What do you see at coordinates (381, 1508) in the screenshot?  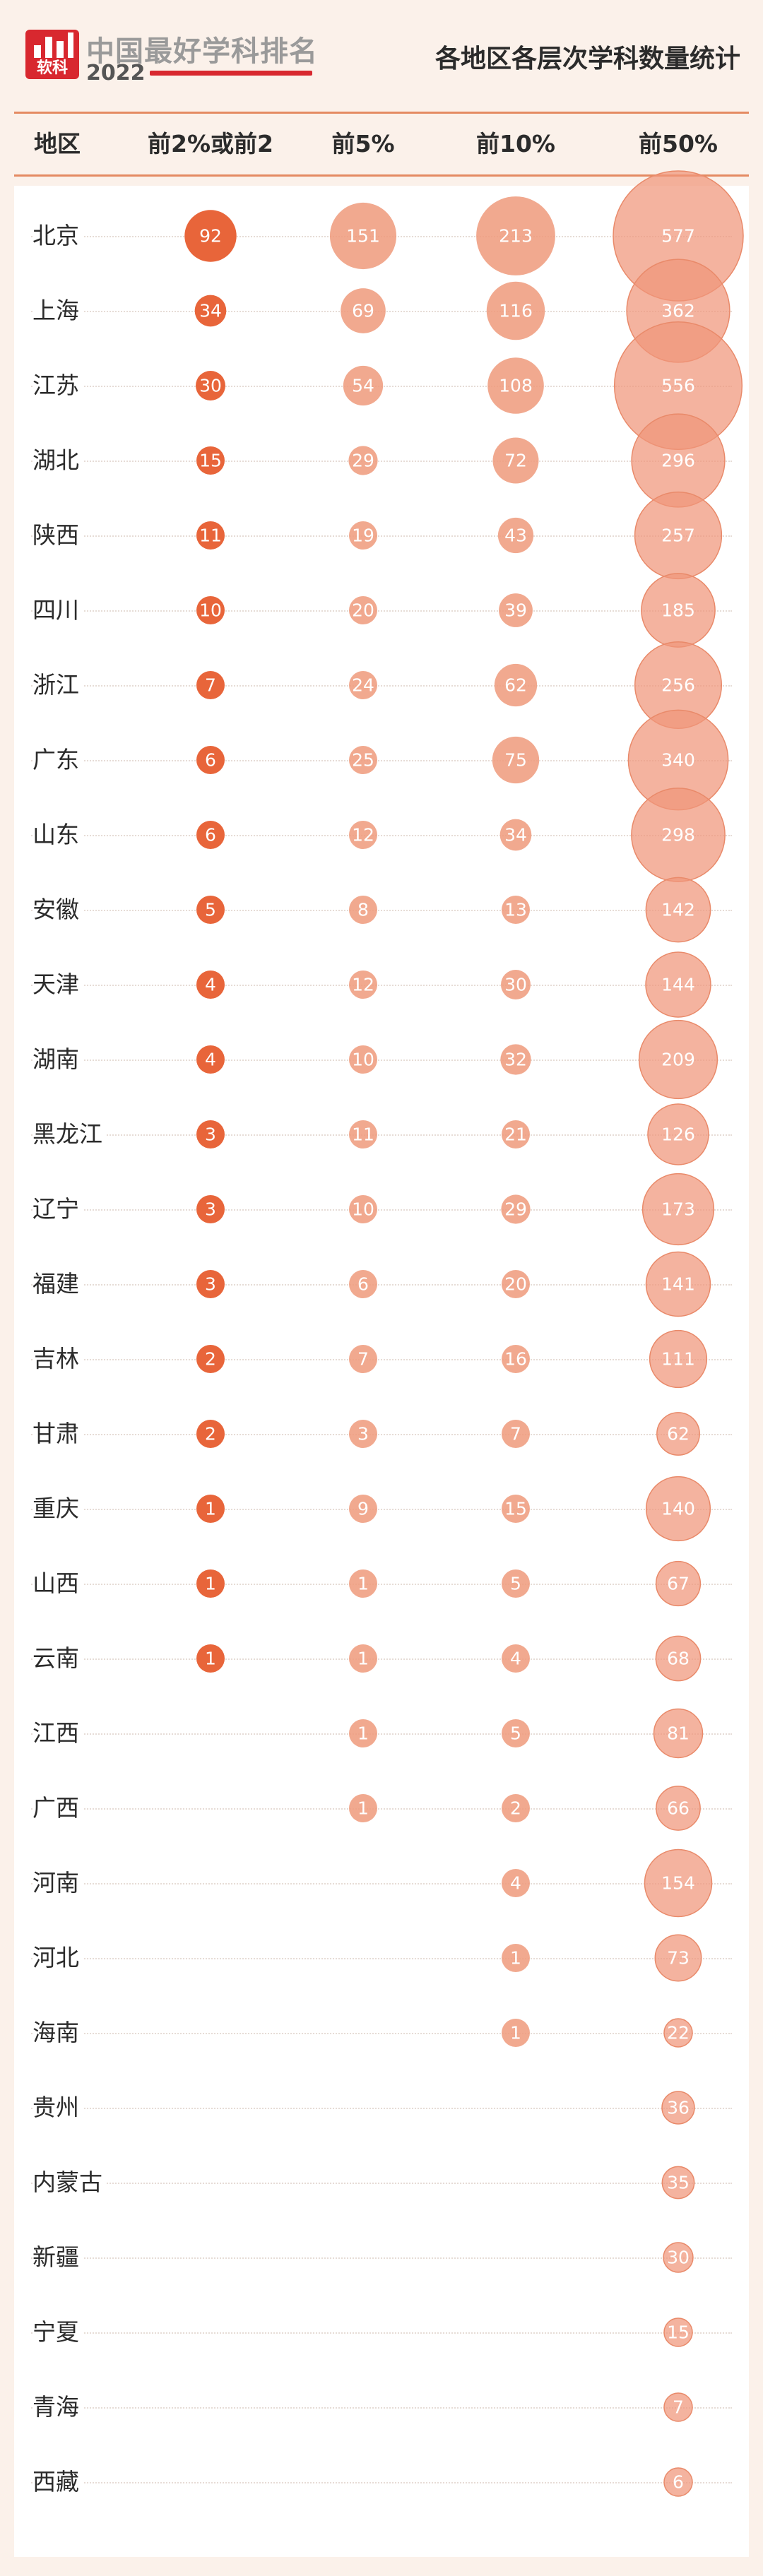 I see `table-row: 重庆` at bounding box center [381, 1508].